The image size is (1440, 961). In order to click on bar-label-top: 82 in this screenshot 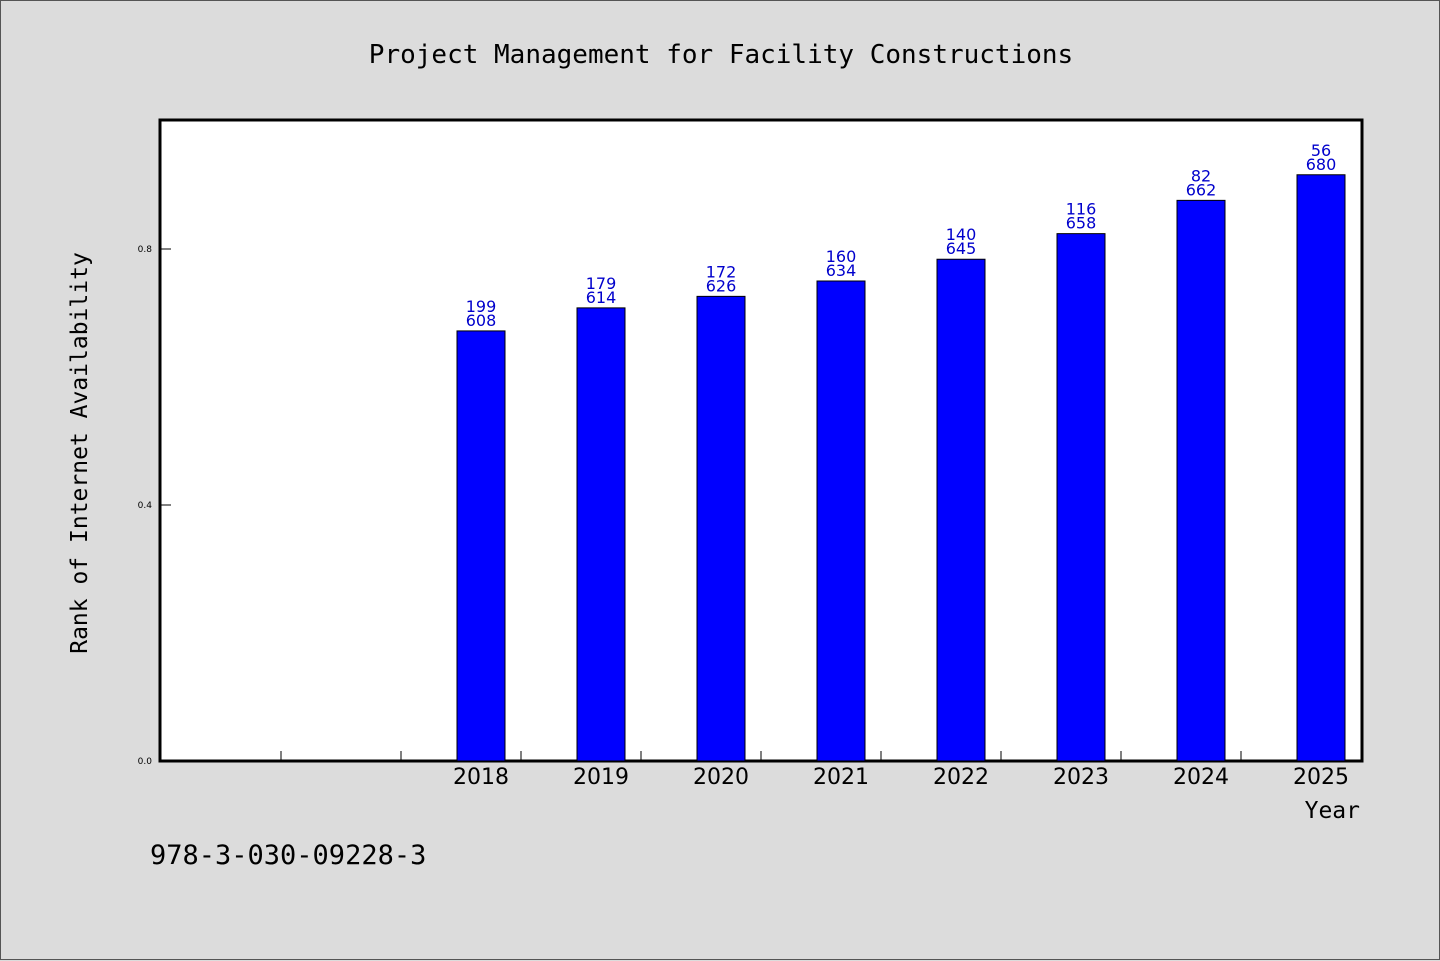, I will do `click(1201, 175)`.